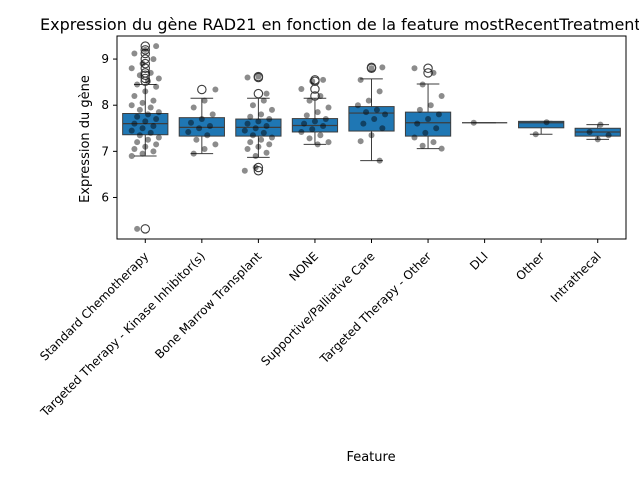 This screenshot has height=479, width=639. I want to click on y-tick-label: 6, so click(105, 197).